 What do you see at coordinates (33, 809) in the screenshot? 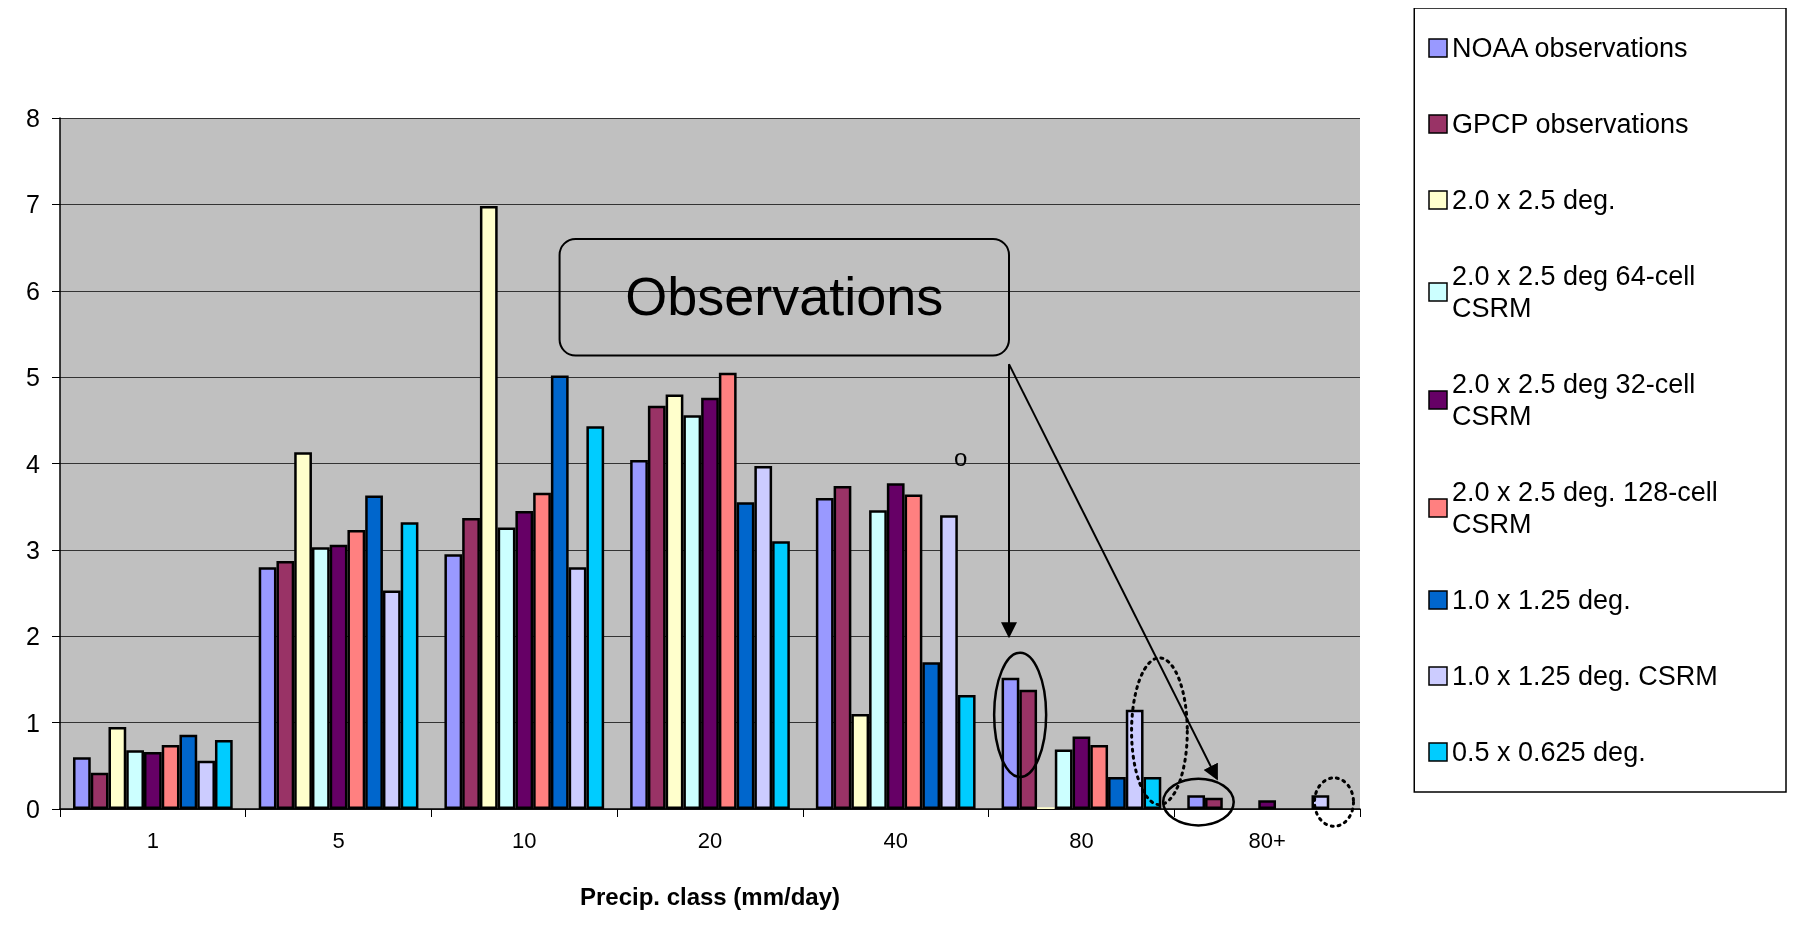
I see `y-tick-label: 0` at bounding box center [33, 809].